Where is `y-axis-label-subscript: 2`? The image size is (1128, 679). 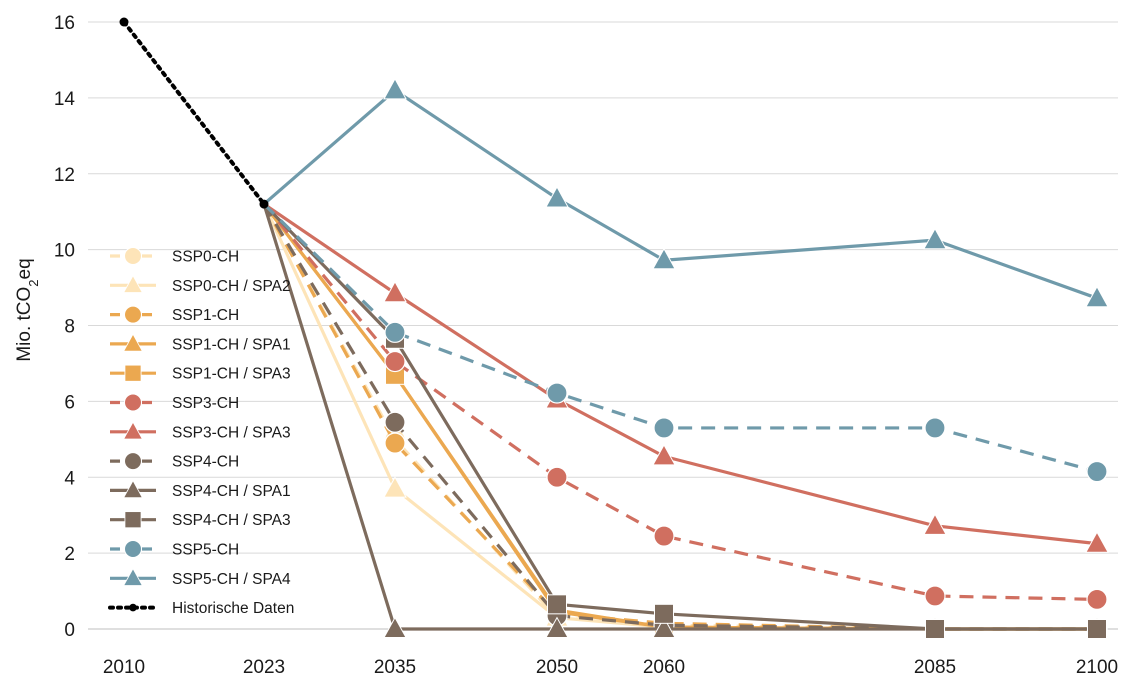
y-axis-label-subscript: 2 is located at coordinates (33, 282).